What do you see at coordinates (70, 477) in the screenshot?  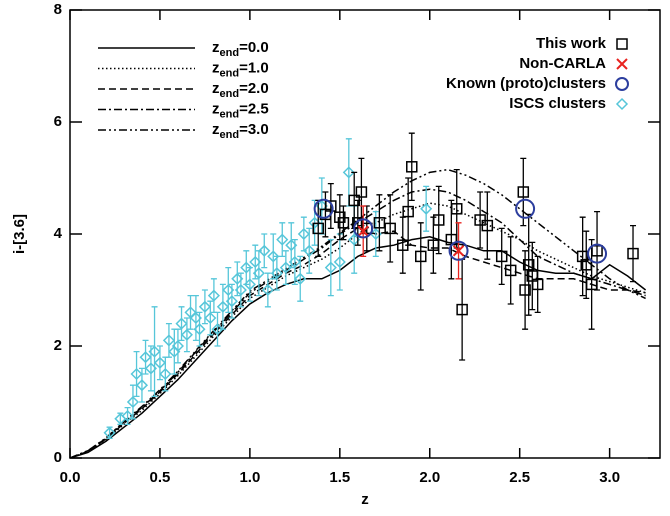 I see `x-tick-label: 0.0` at bounding box center [70, 477].